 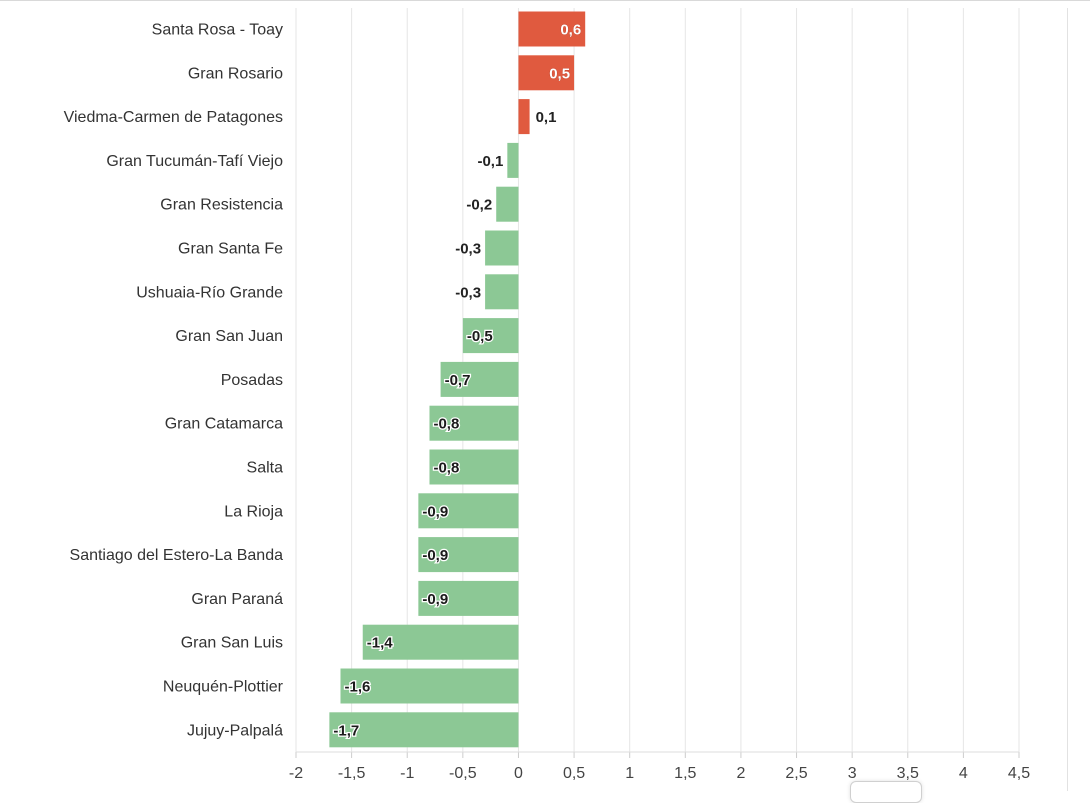 What do you see at coordinates (177, 555) in the screenshot?
I see `category-label: Santiago del Estero-La Banda` at bounding box center [177, 555].